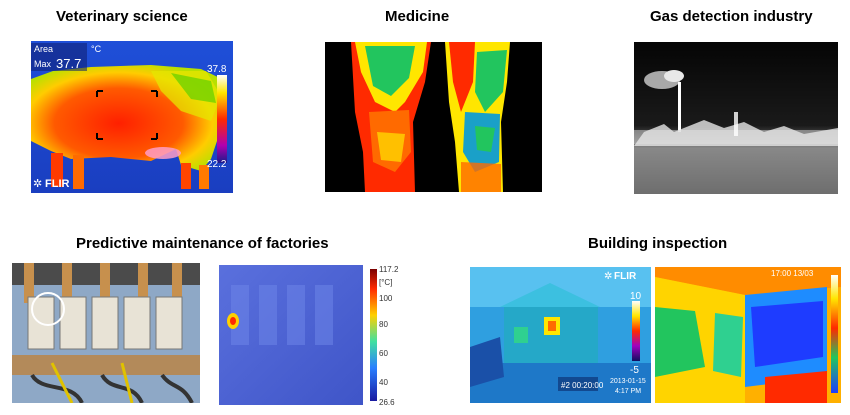  What do you see at coordinates (106, 333) in the screenshot?
I see `factory-electrical-panel-photo` at bounding box center [106, 333].